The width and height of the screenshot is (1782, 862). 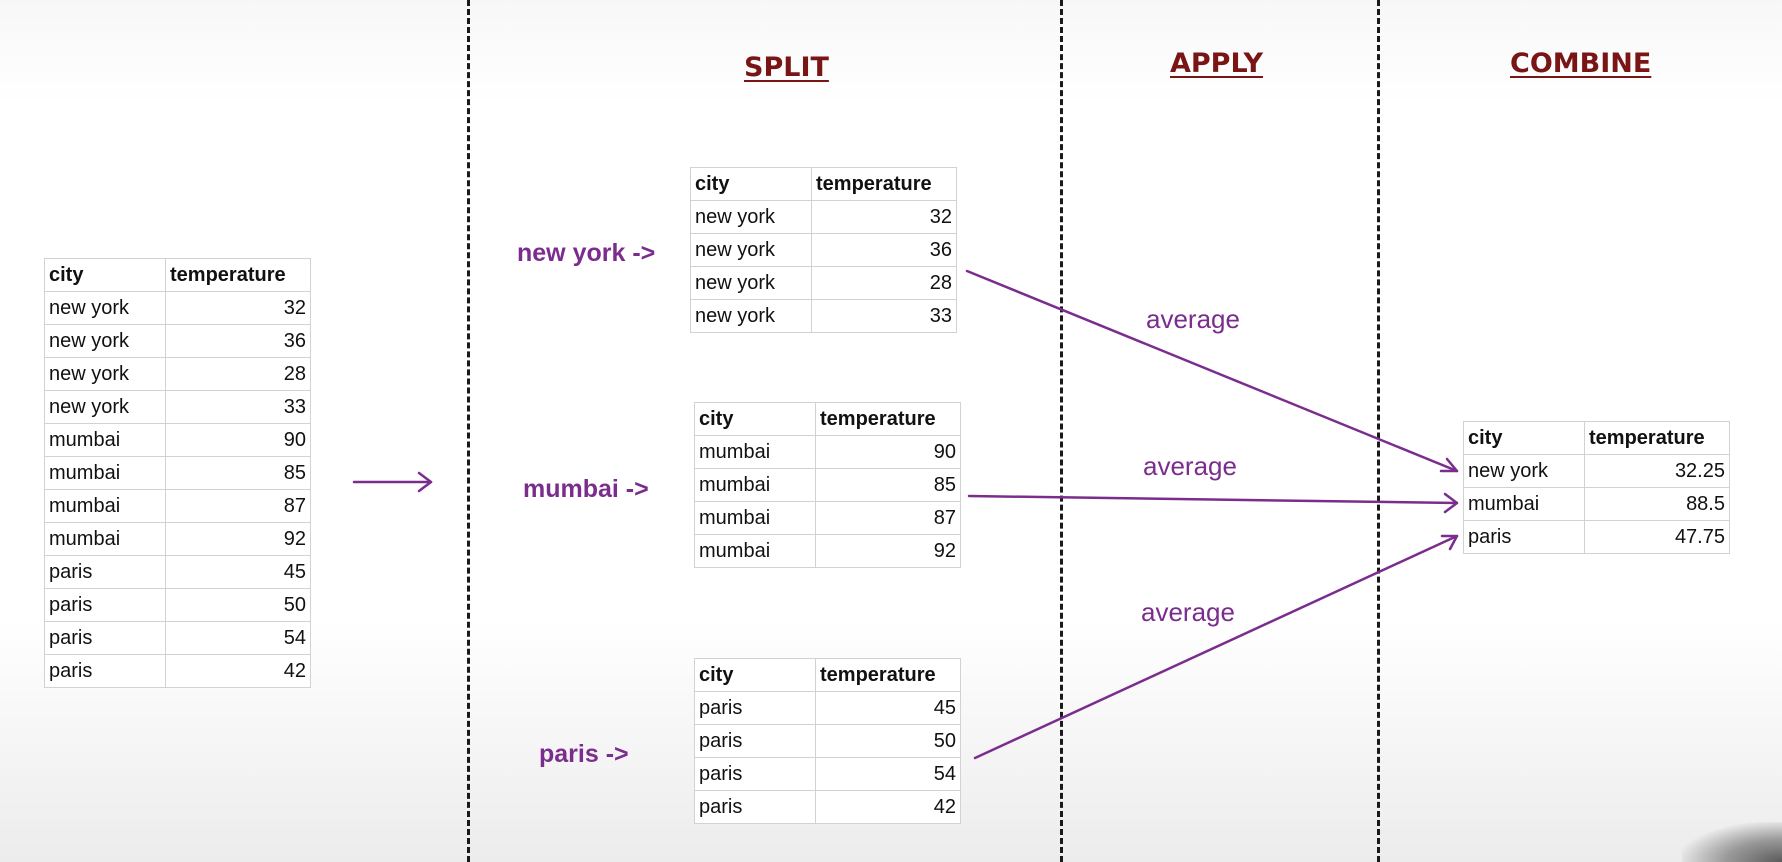 I want to click on table-row: mumbai 90, so click(x=177, y=440).